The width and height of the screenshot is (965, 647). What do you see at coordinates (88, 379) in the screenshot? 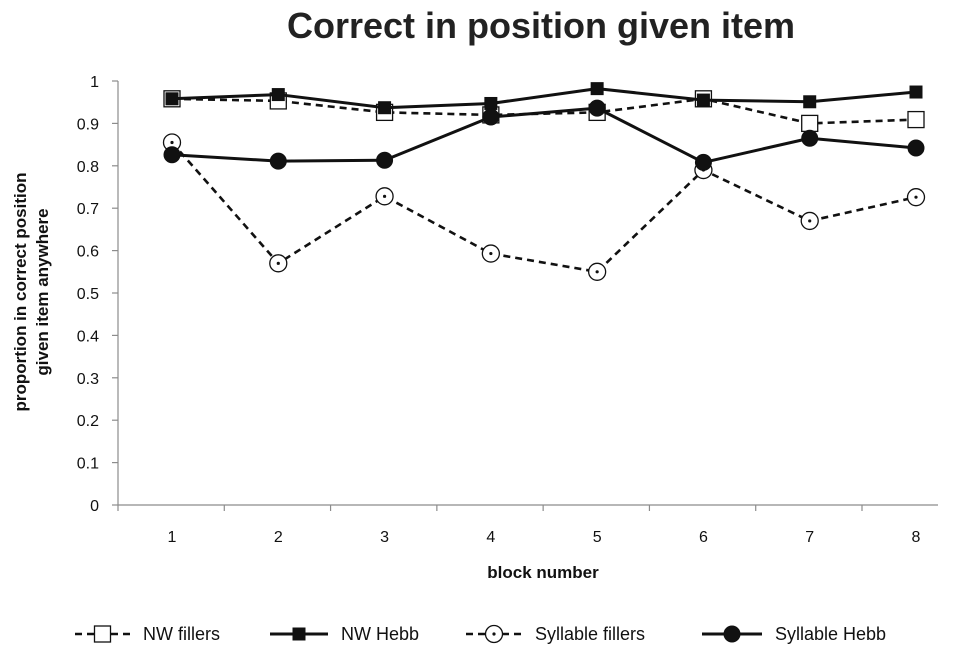
I see `y-tick-label: 0.3` at bounding box center [88, 379].